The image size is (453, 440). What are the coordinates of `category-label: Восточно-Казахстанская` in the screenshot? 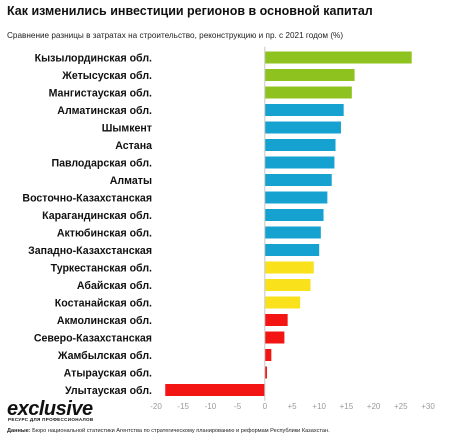 It's located at (87, 199).